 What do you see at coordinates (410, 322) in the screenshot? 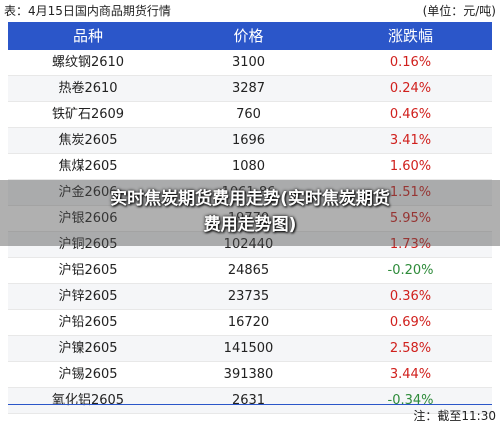
I see `cell-change: 0.69%` at bounding box center [410, 322].